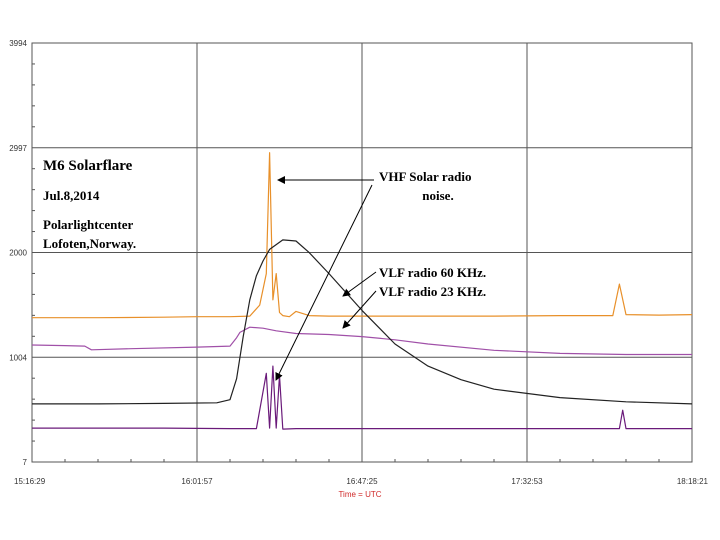 This screenshot has height=540, width=720. What do you see at coordinates (359, 494) in the screenshot?
I see `x-axis-title: Time = UTC` at bounding box center [359, 494].